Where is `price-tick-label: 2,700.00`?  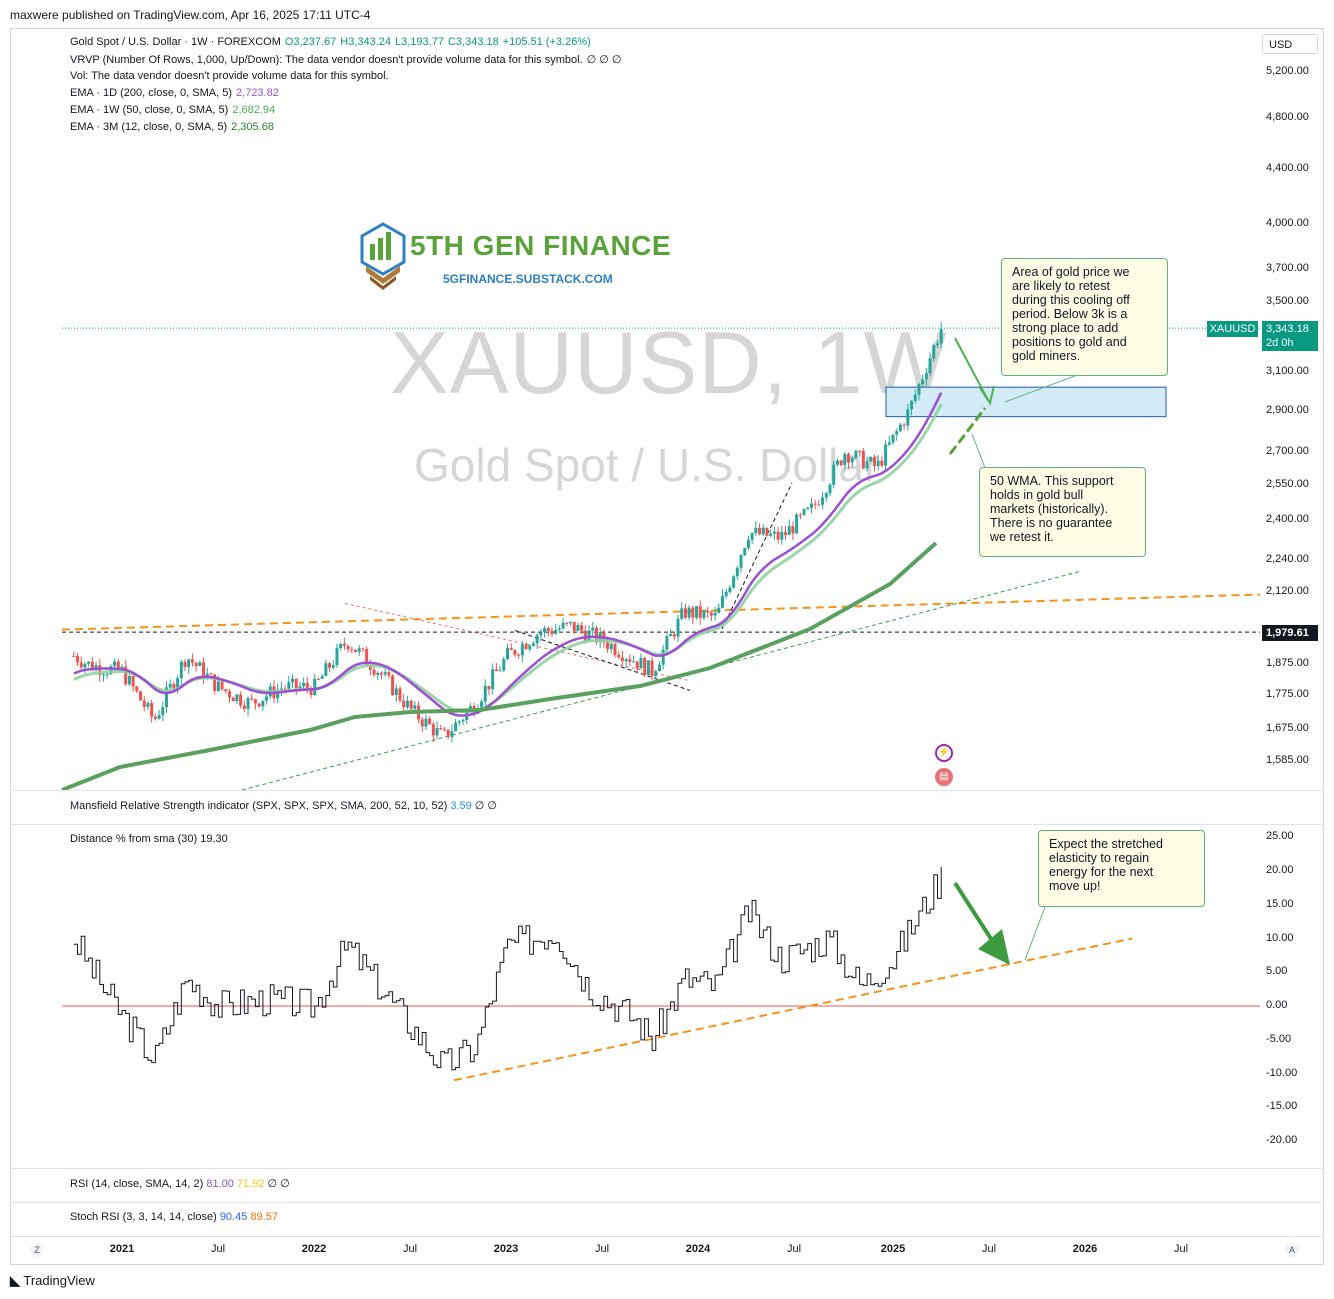
price-tick-label: 2,700.00 is located at coordinates (1287, 451).